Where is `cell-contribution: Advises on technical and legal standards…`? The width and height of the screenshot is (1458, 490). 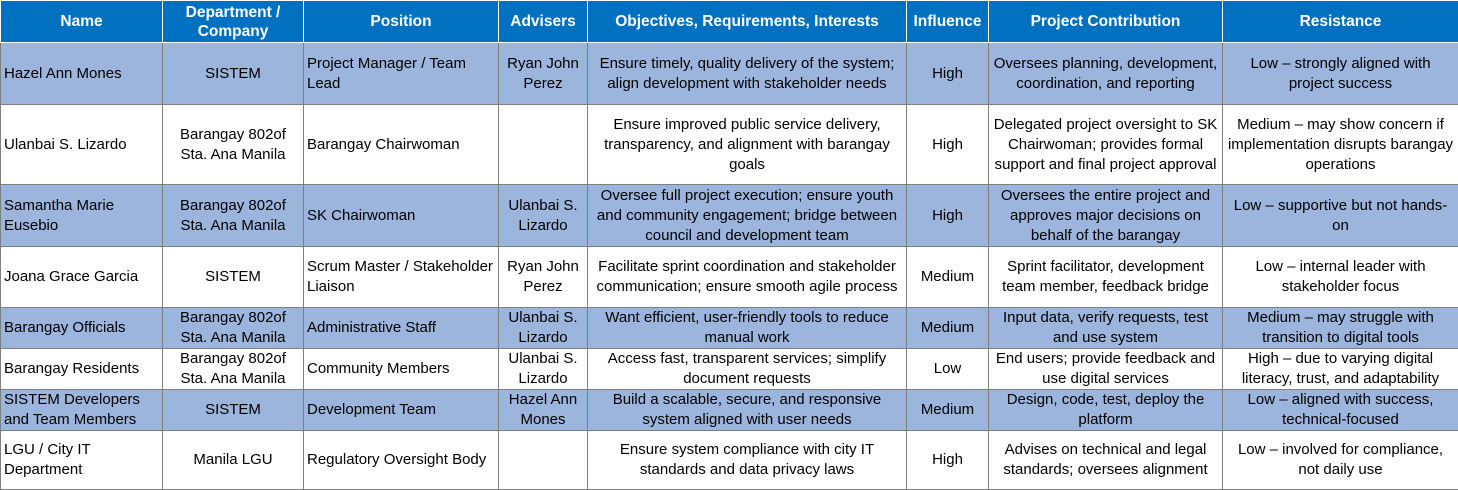
cell-contribution: Advises on technical and legal standards… is located at coordinates (1106, 460).